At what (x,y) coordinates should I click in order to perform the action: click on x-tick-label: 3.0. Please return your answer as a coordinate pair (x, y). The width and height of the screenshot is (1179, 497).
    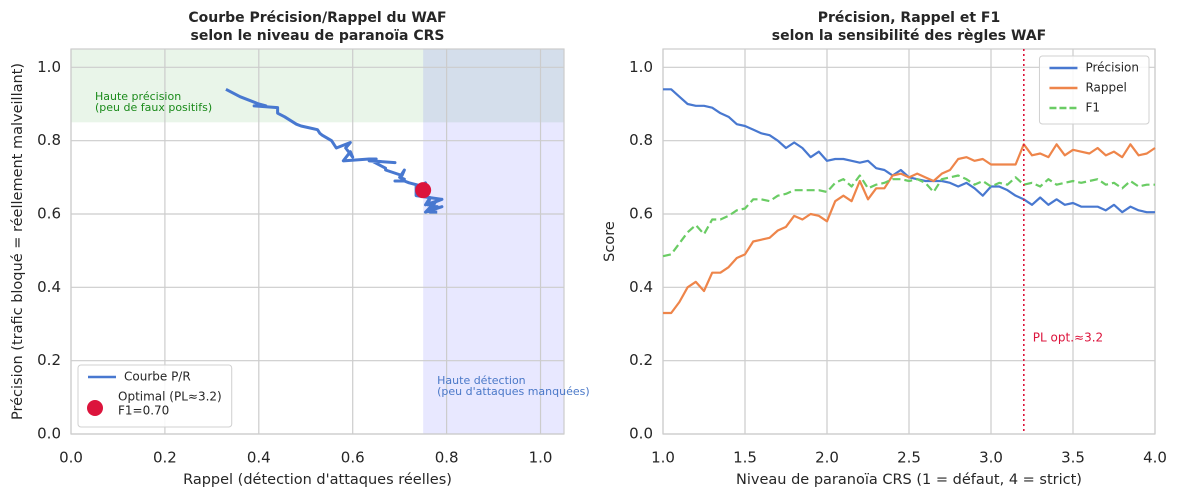
    Looking at the image, I should click on (991, 458).